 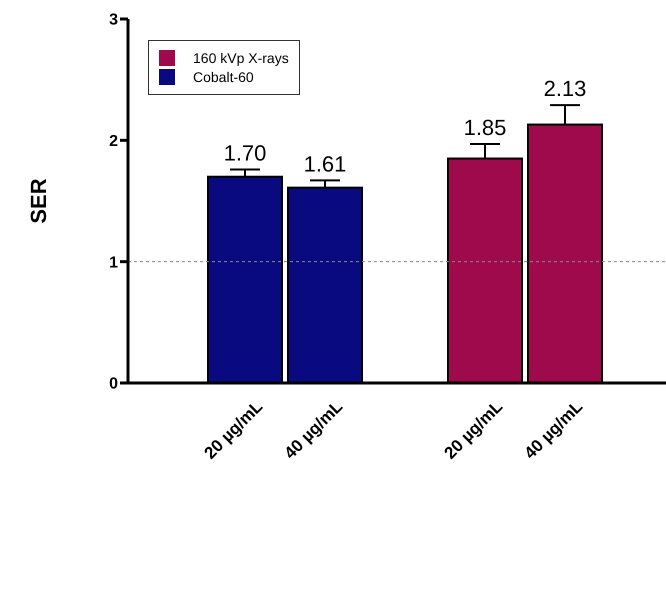 What do you see at coordinates (223, 77) in the screenshot?
I see `legend-label: Cobalt-60` at bounding box center [223, 77].